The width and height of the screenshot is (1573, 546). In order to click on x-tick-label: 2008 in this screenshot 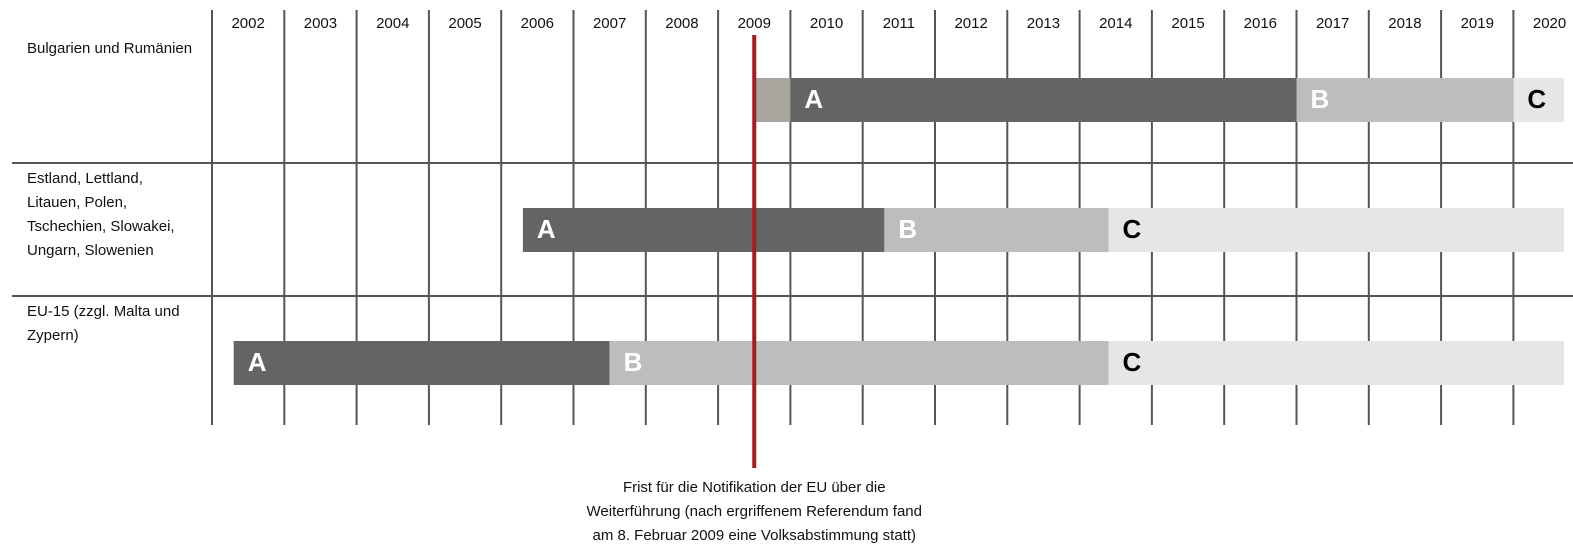, I will do `click(681, 23)`.